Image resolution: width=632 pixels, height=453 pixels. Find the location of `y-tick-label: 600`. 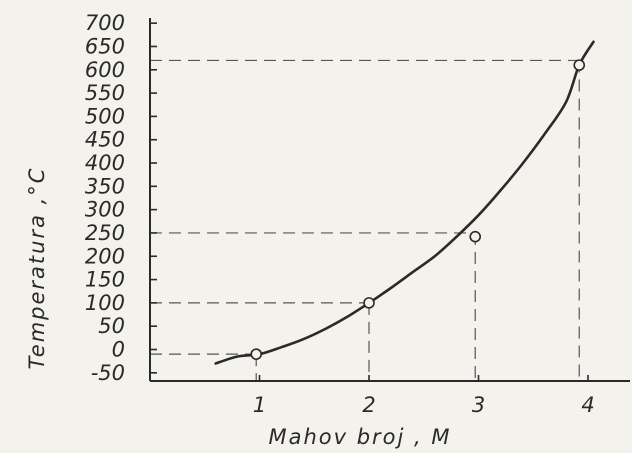

y-tick-label: 600 is located at coordinates (105, 70).